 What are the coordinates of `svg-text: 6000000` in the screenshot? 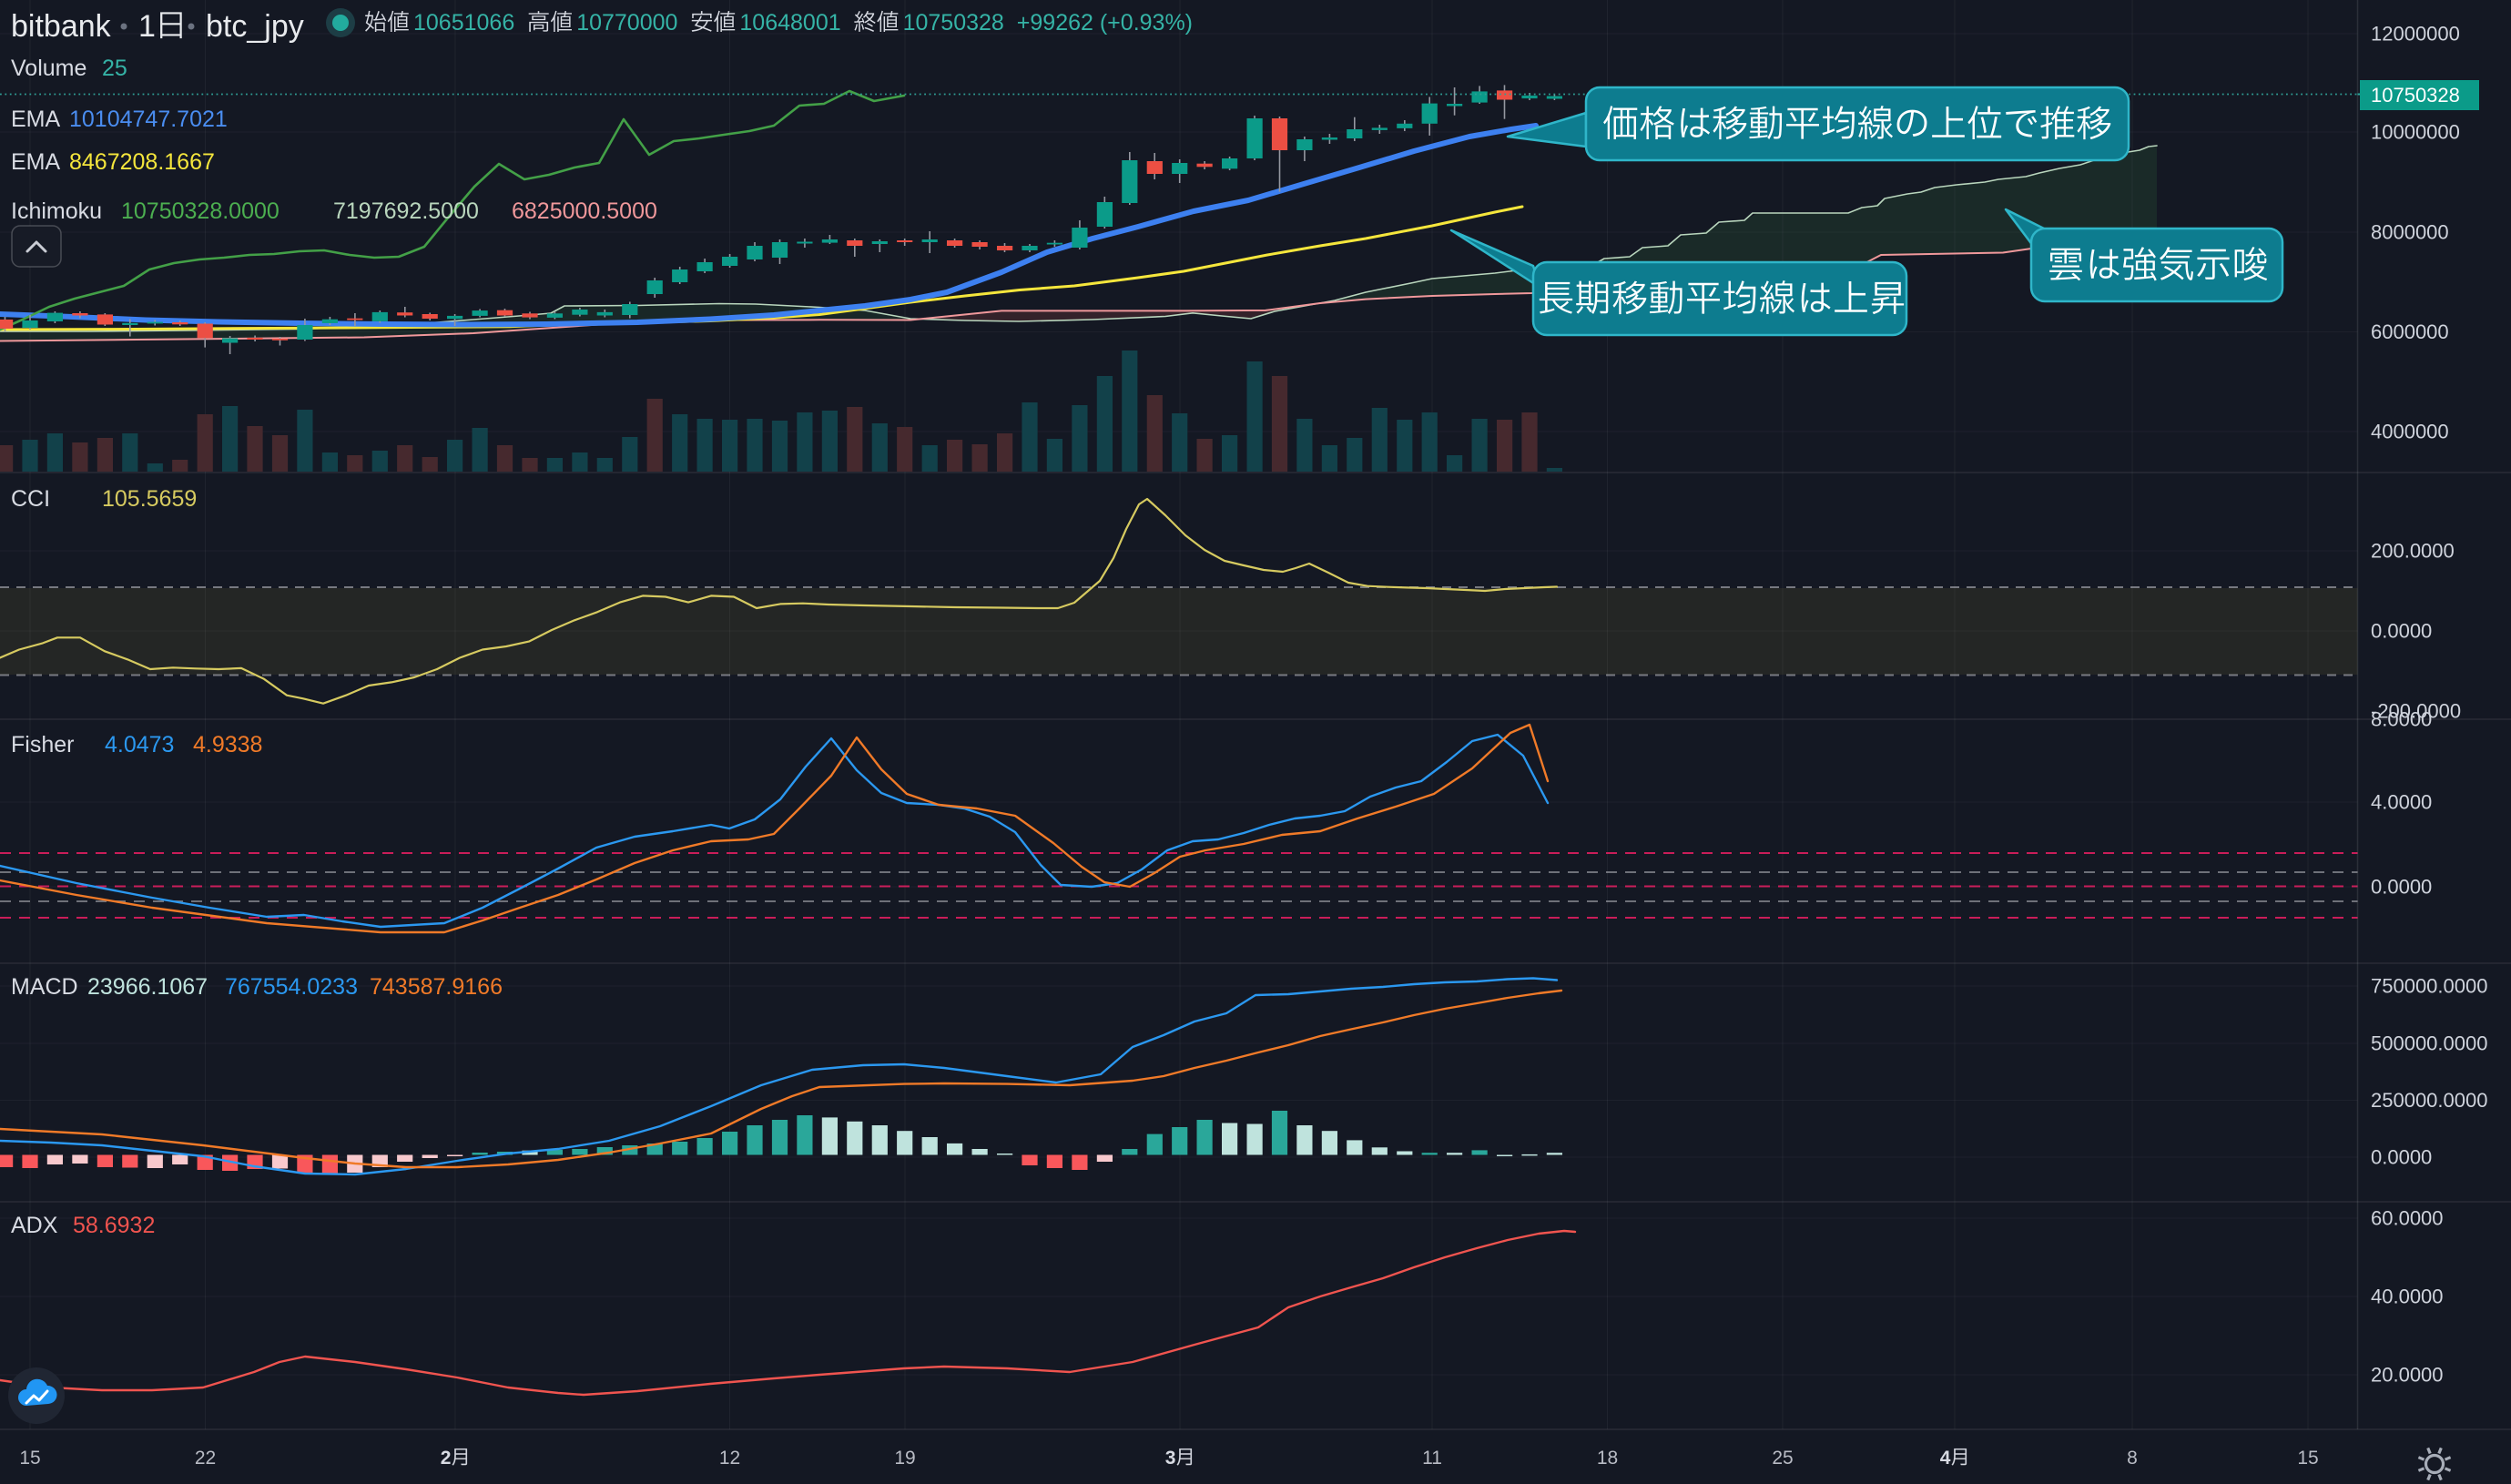 It's located at (2410, 331).